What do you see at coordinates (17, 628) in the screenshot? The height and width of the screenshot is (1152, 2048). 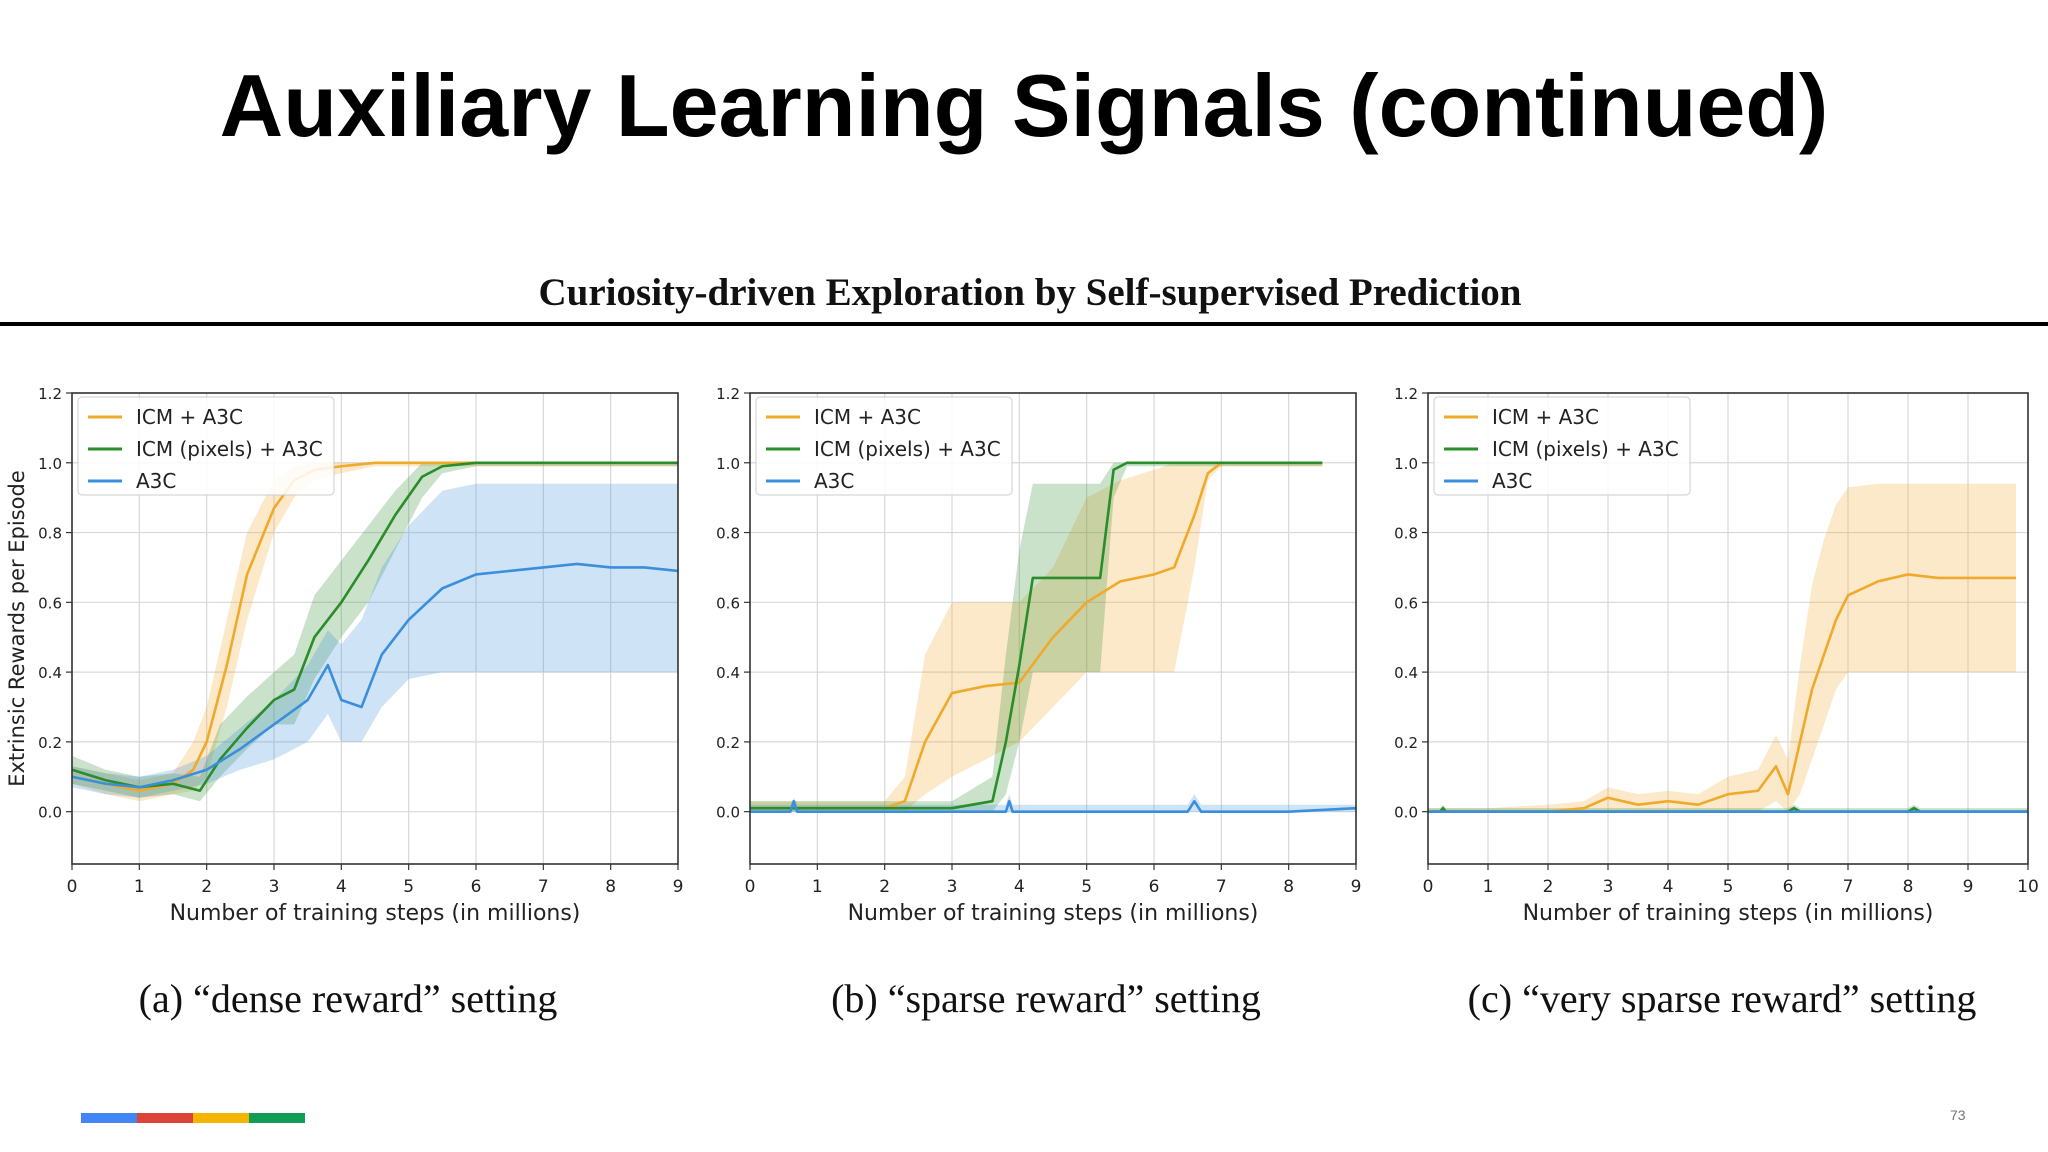 I see `y-axis-label: Extrinsic Rewards per Episode` at bounding box center [17, 628].